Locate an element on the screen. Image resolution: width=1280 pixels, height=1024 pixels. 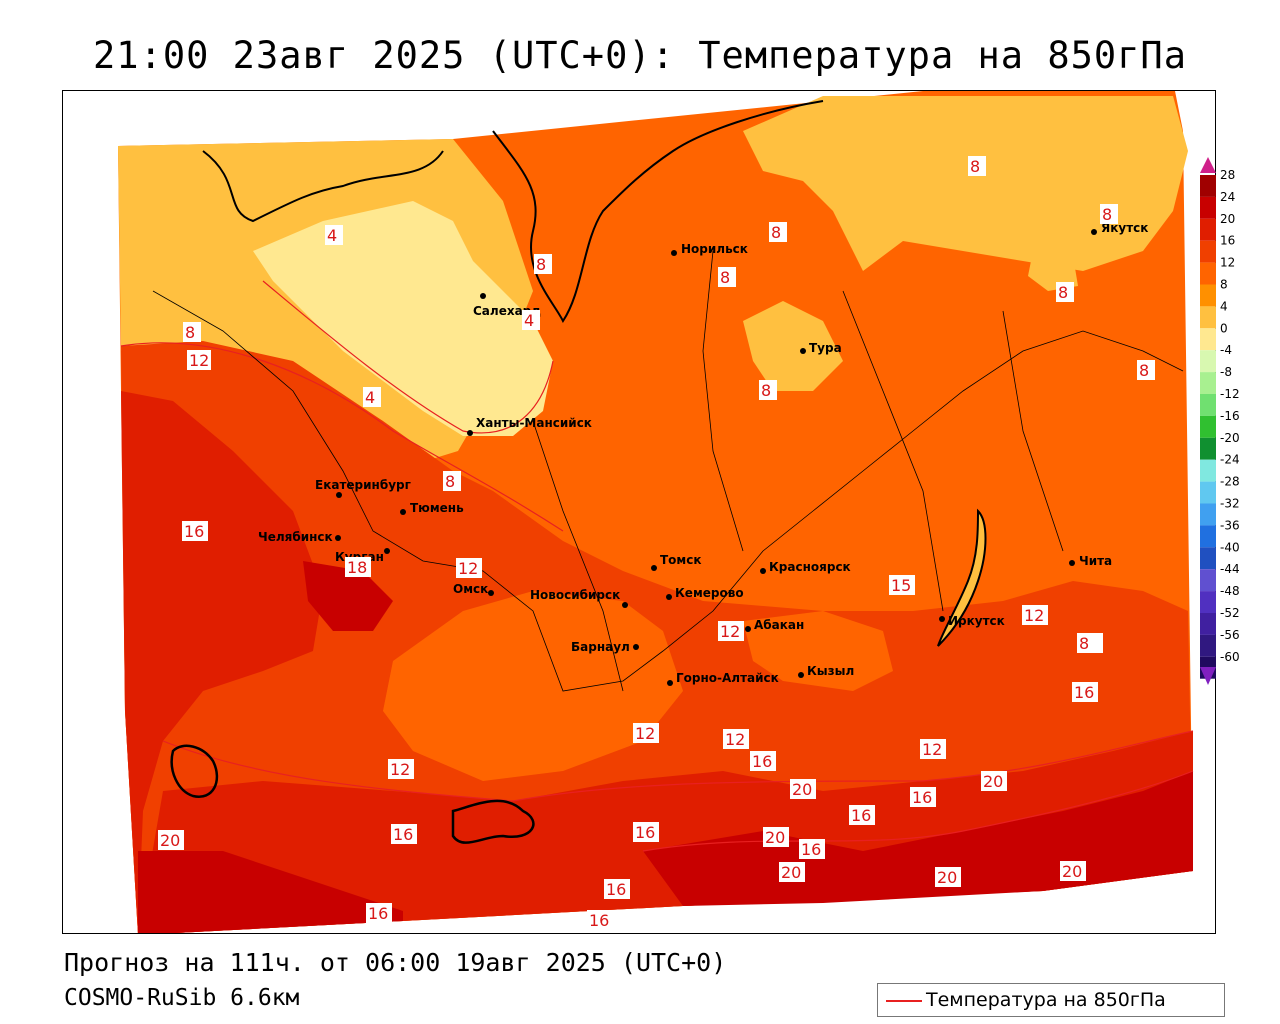
colorbar-tick-label: 28 is located at coordinates (1227, 175).